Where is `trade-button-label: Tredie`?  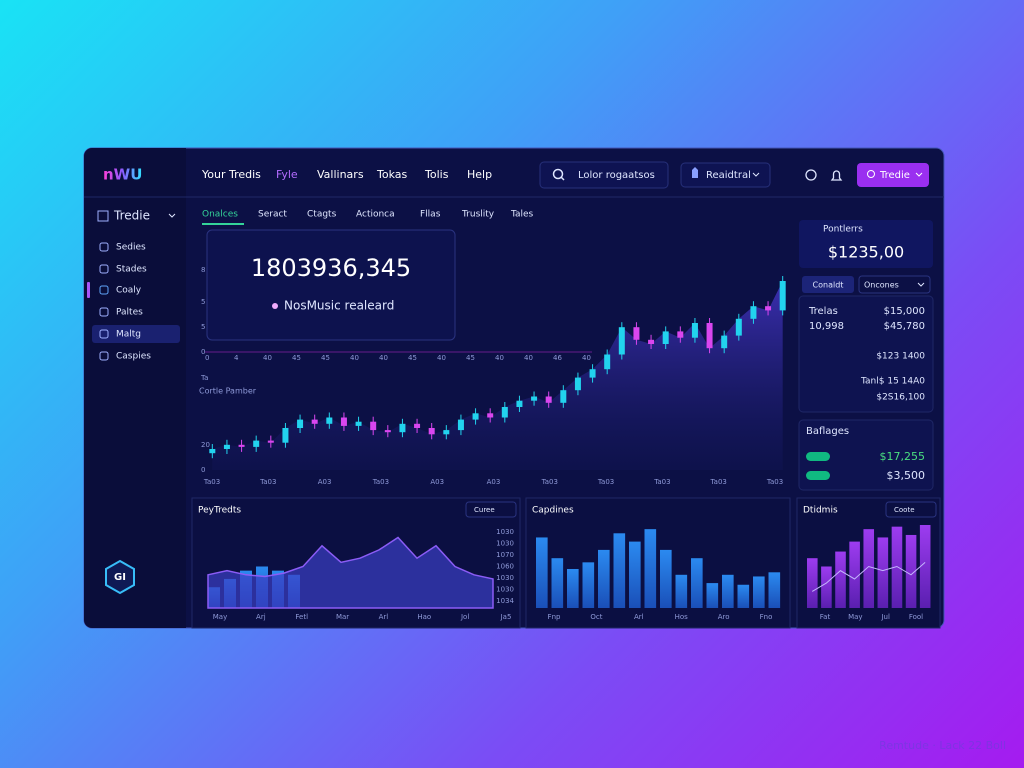 trade-button-label: Tredie is located at coordinates (894, 175).